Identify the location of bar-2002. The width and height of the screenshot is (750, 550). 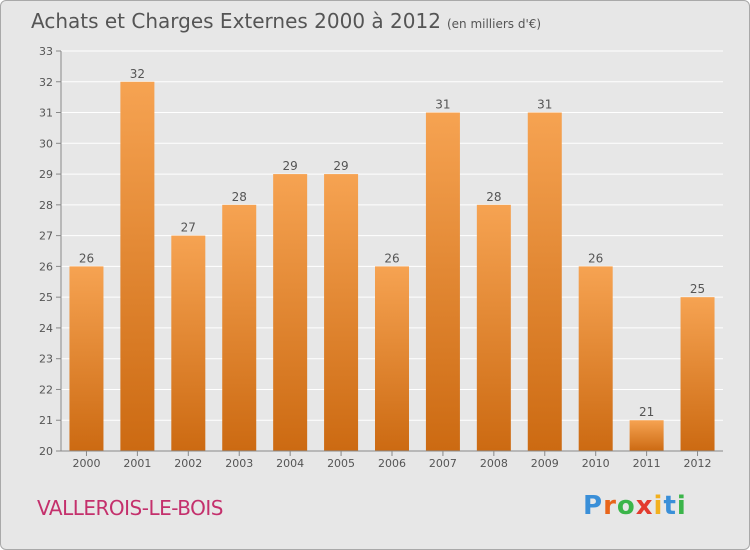
(188, 343).